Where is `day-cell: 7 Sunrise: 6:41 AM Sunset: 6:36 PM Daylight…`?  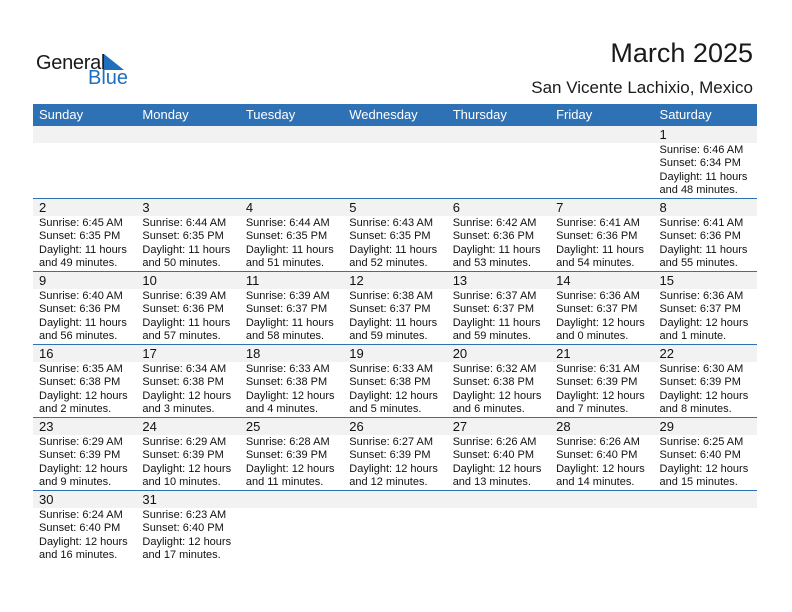 day-cell: 7 Sunrise: 6:41 AM Sunset: 6:36 PM Daylight… is located at coordinates (602, 235).